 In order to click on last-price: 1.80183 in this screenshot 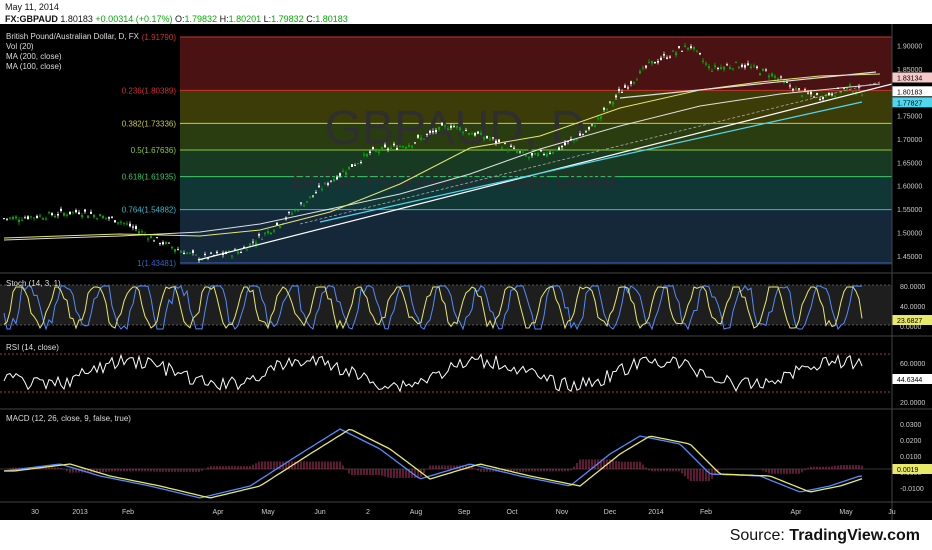, I will do `click(76, 19)`.